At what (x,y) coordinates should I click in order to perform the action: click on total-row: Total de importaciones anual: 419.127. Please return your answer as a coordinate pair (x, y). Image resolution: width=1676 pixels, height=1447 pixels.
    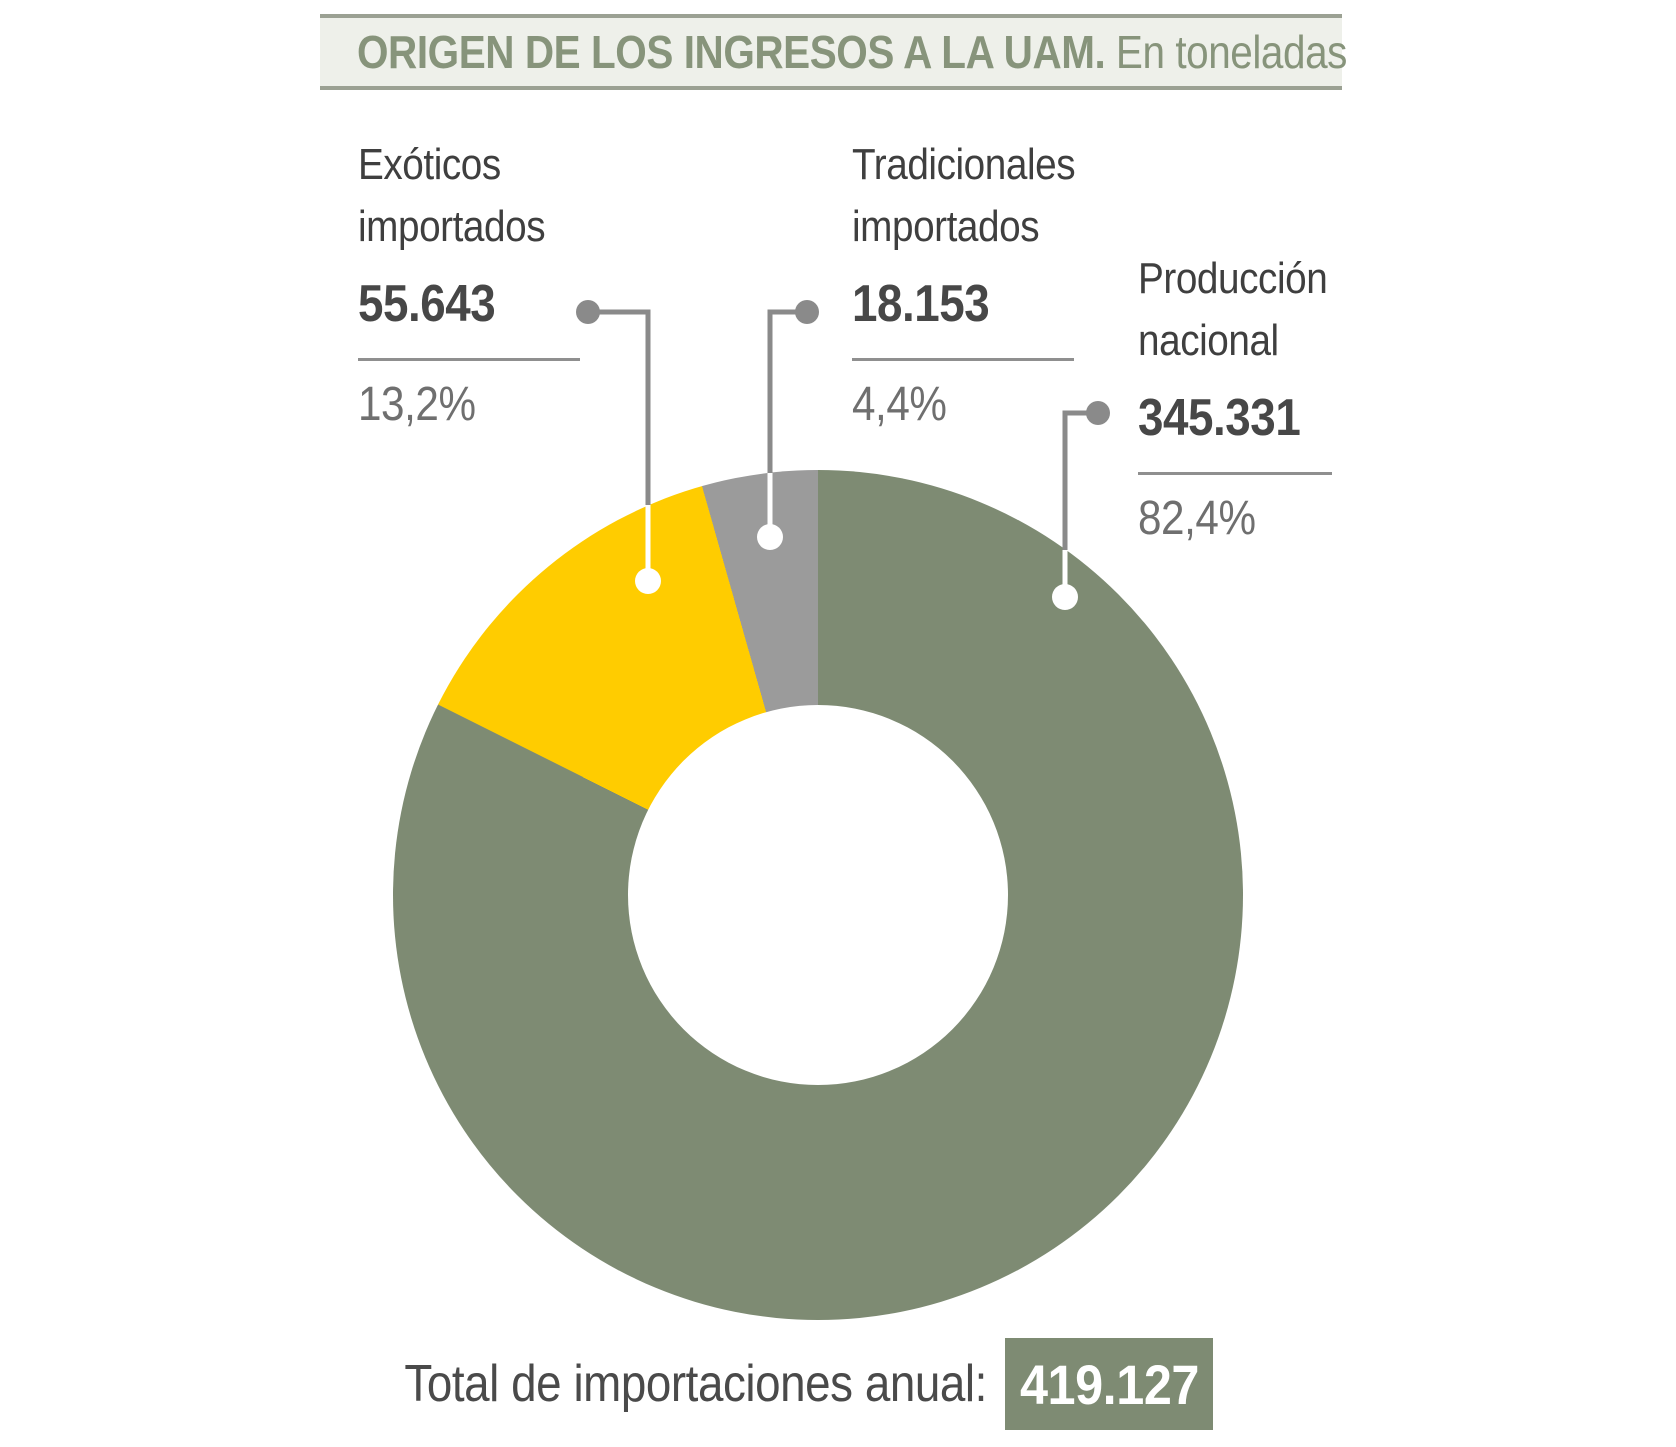
    Looking at the image, I should click on (769, 1384).